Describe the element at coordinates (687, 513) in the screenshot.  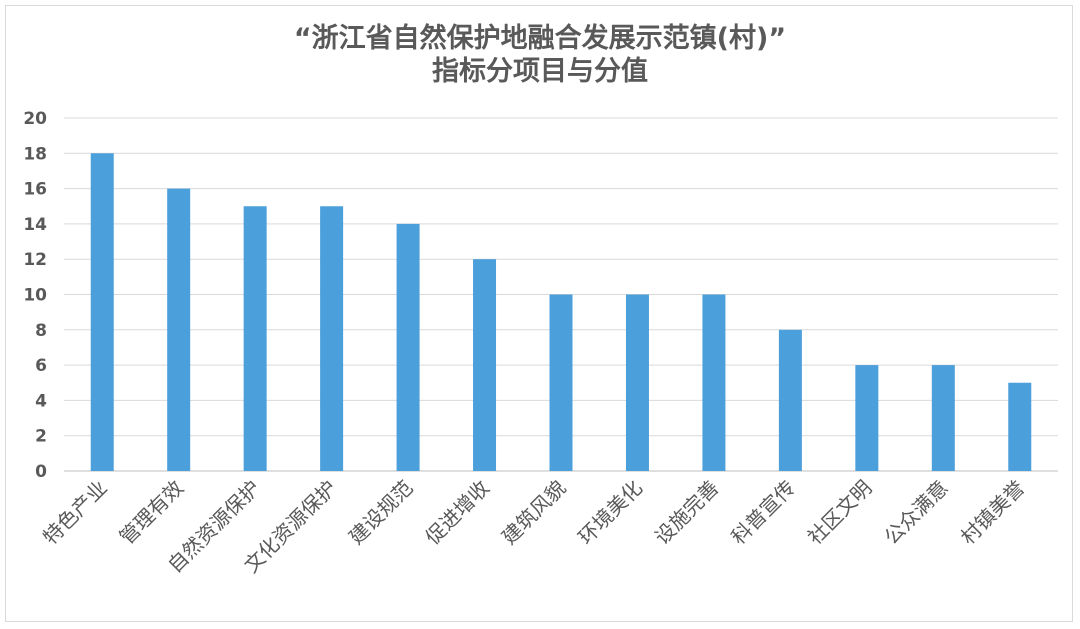
I see `x-tick-label: 设施完善` at that location.